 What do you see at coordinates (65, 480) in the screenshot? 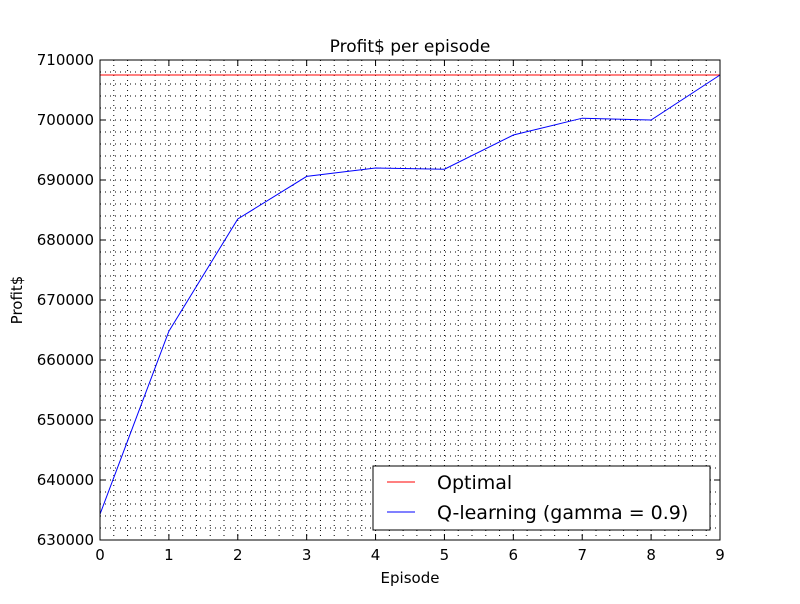
I see `y-tick-label: 640000` at bounding box center [65, 480].